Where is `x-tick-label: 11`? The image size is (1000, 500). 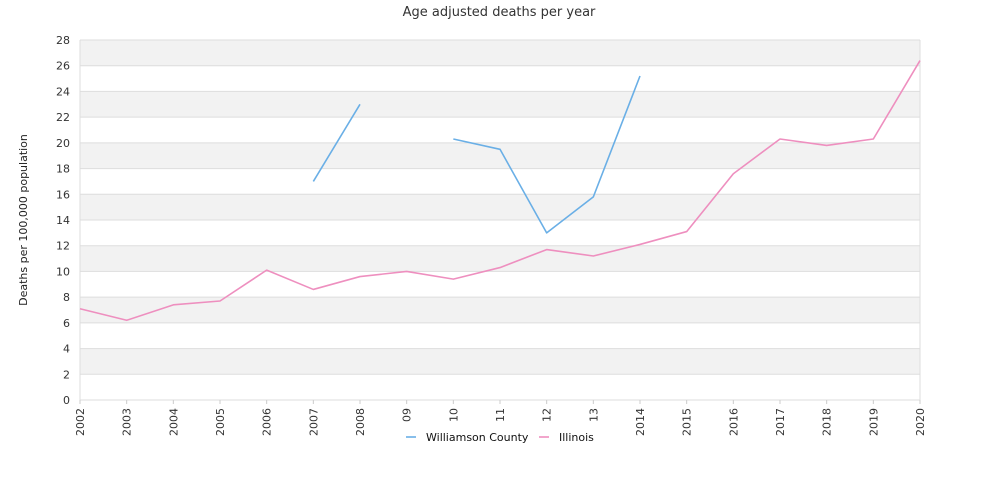
x-tick-label: 11 is located at coordinates (500, 415).